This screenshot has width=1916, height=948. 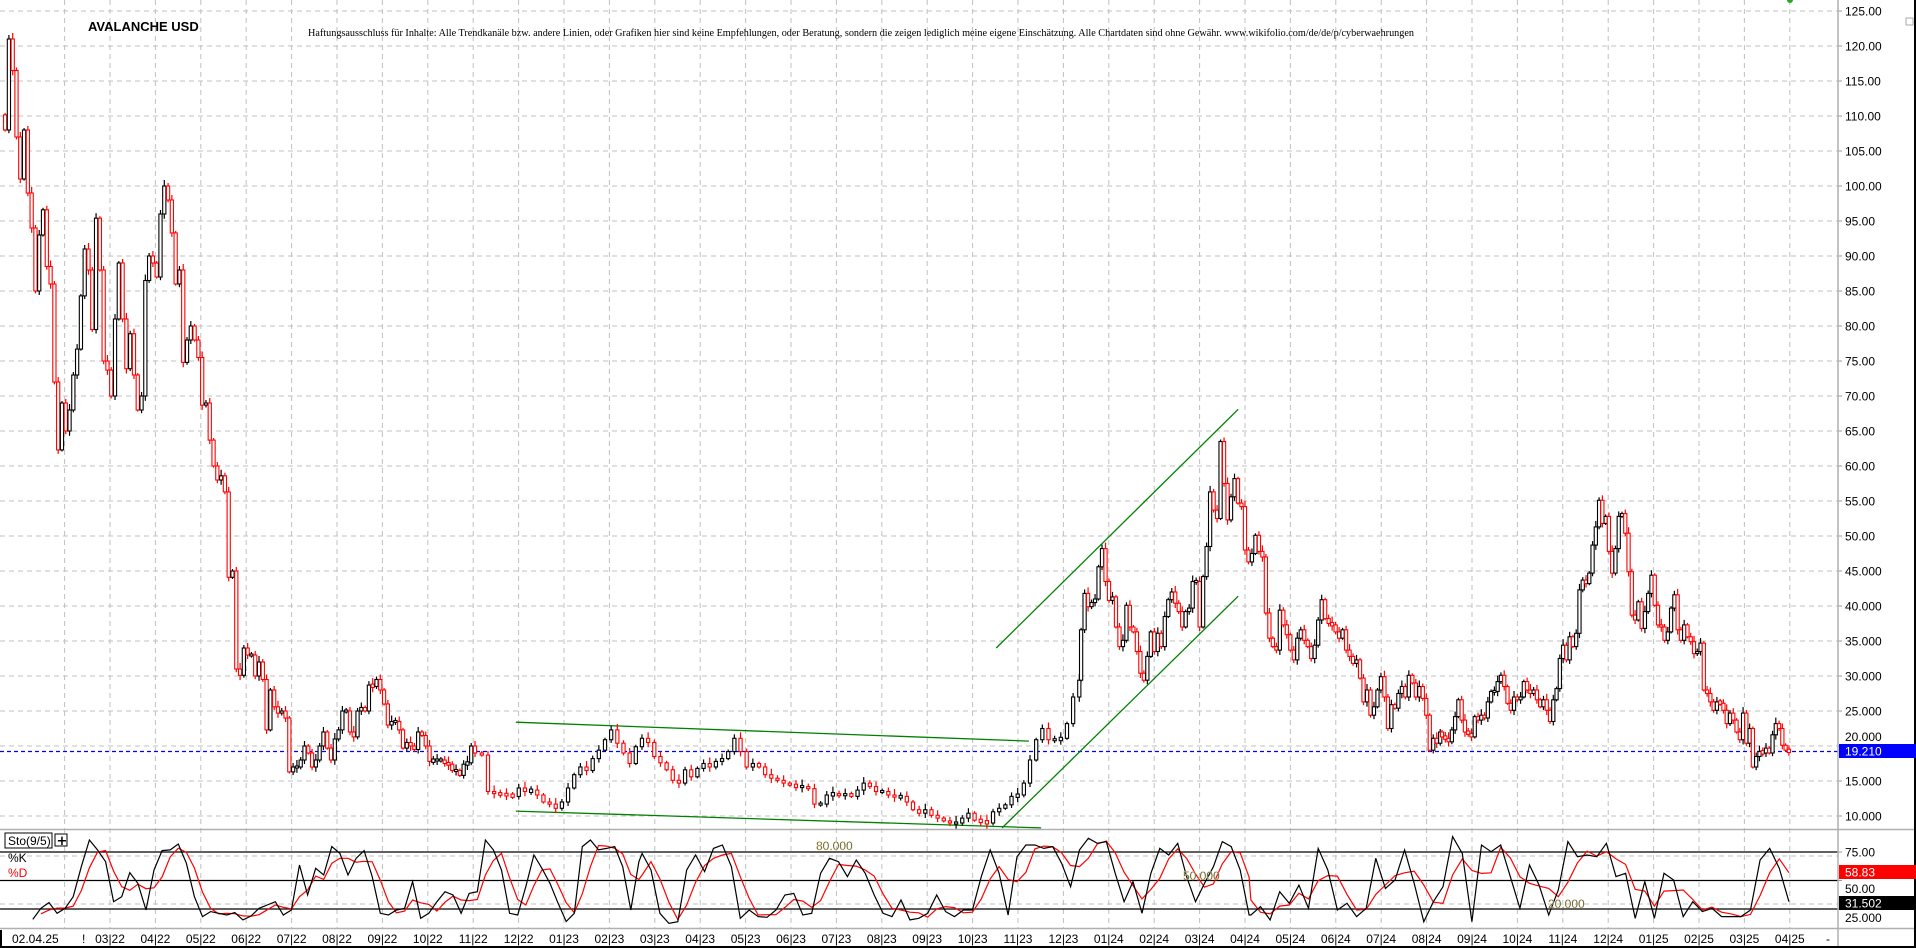 What do you see at coordinates (1863, 712) in the screenshot?
I see `y-tick-label: 25.000` at bounding box center [1863, 712].